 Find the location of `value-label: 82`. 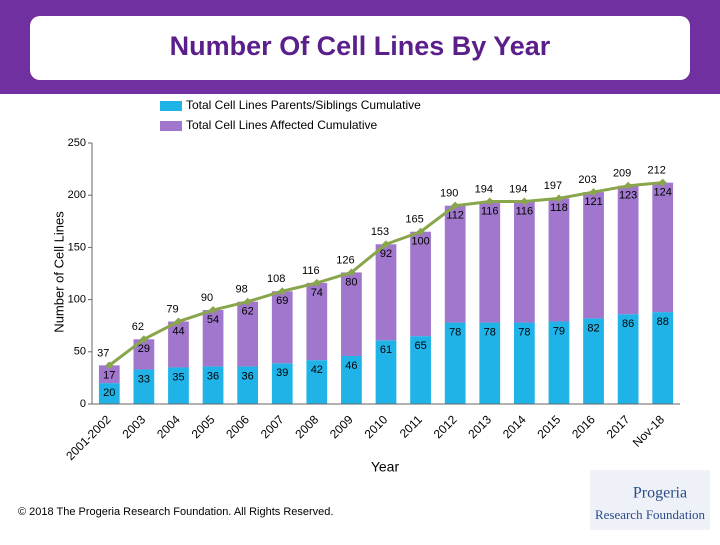

value-label: 82 is located at coordinates (593, 328).